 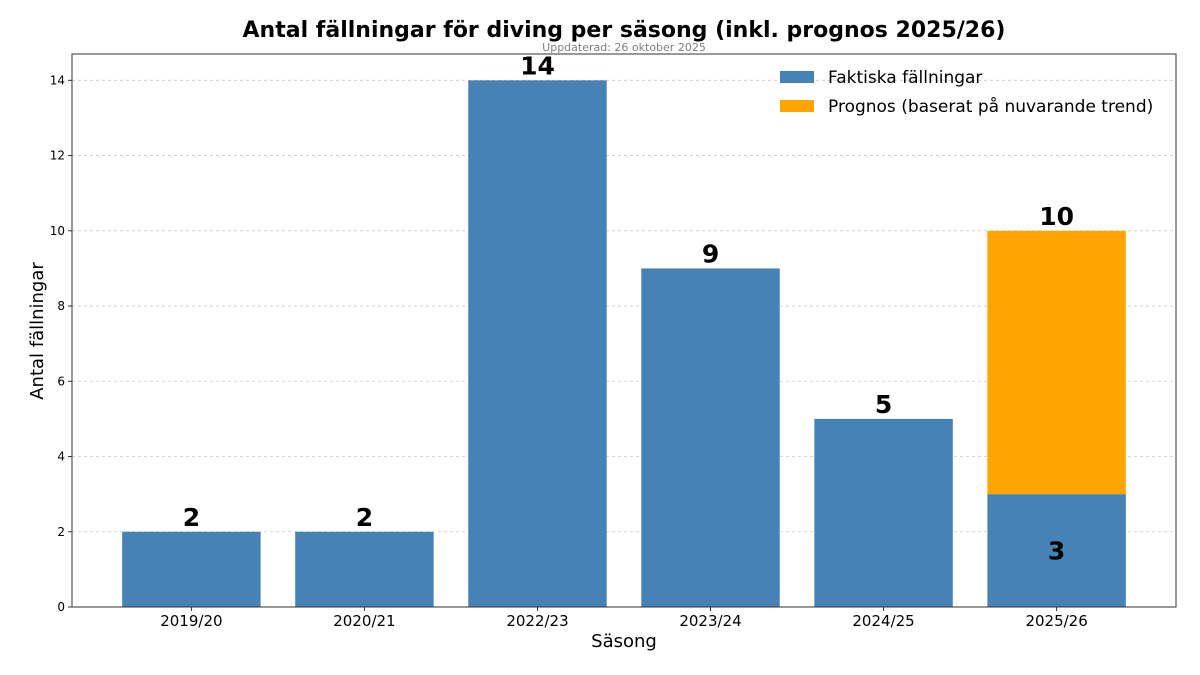 What do you see at coordinates (37, 331) in the screenshot?
I see `y-axis-label: Antal fällningar` at bounding box center [37, 331].